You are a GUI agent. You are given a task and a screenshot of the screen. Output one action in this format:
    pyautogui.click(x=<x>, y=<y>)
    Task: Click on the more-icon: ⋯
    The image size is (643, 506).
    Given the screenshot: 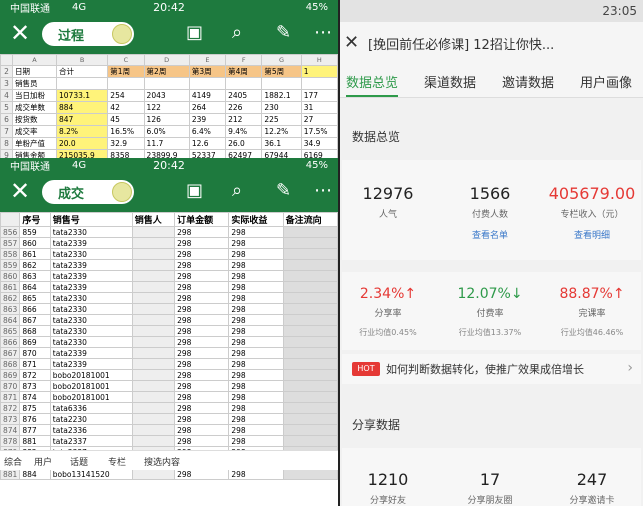 What is the action you would take?
    pyautogui.click(x=323, y=32)
    